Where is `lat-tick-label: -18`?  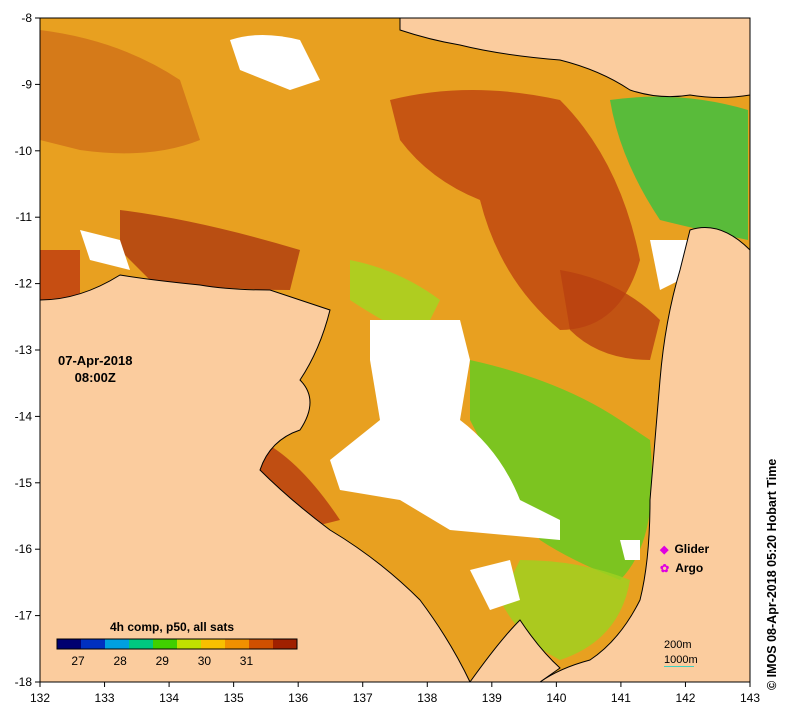
lat-tick-label: -18 is located at coordinates (24, 682).